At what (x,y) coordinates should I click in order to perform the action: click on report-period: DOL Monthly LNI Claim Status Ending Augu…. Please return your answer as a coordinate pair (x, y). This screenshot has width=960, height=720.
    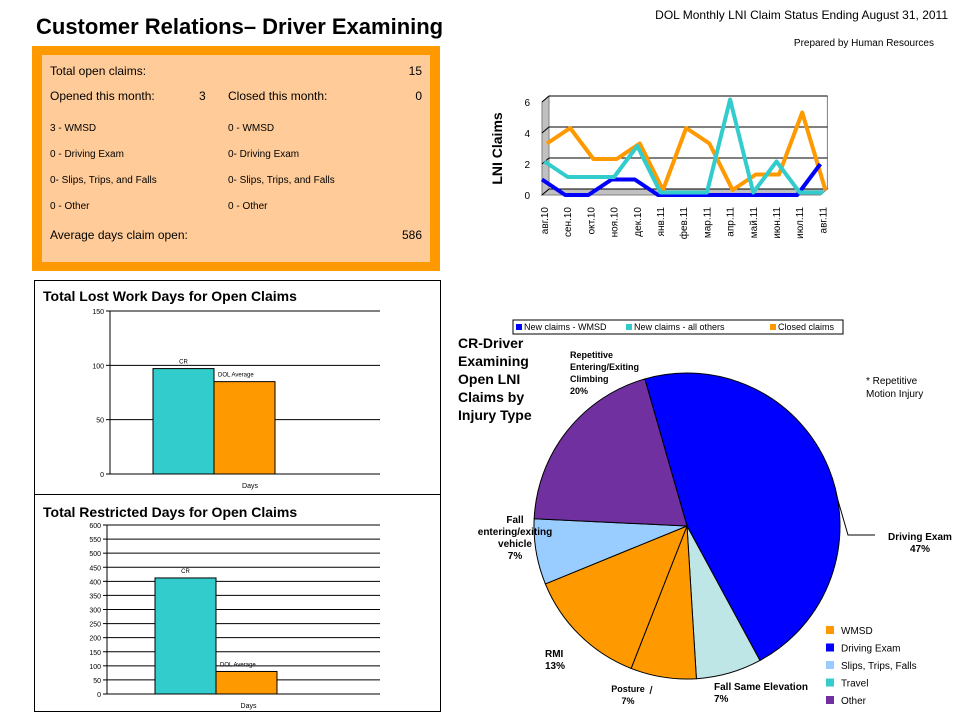
    Looking at the image, I should click on (801, 15).